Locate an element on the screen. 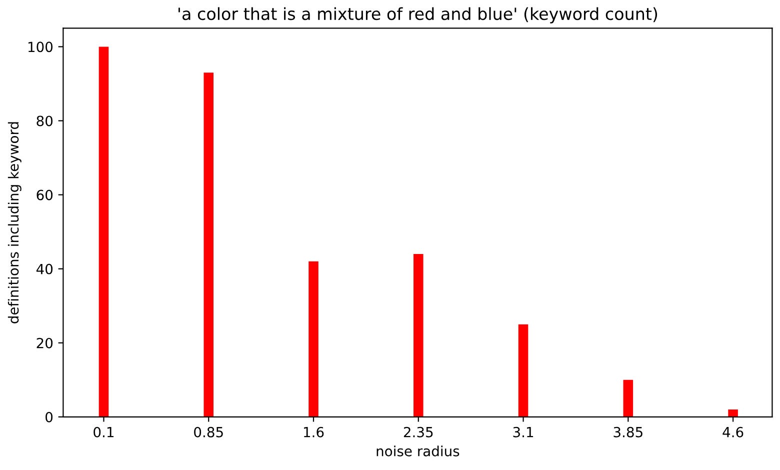 This screenshot has width=780, height=470. x-tick-label: 0.1 is located at coordinates (104, 432).